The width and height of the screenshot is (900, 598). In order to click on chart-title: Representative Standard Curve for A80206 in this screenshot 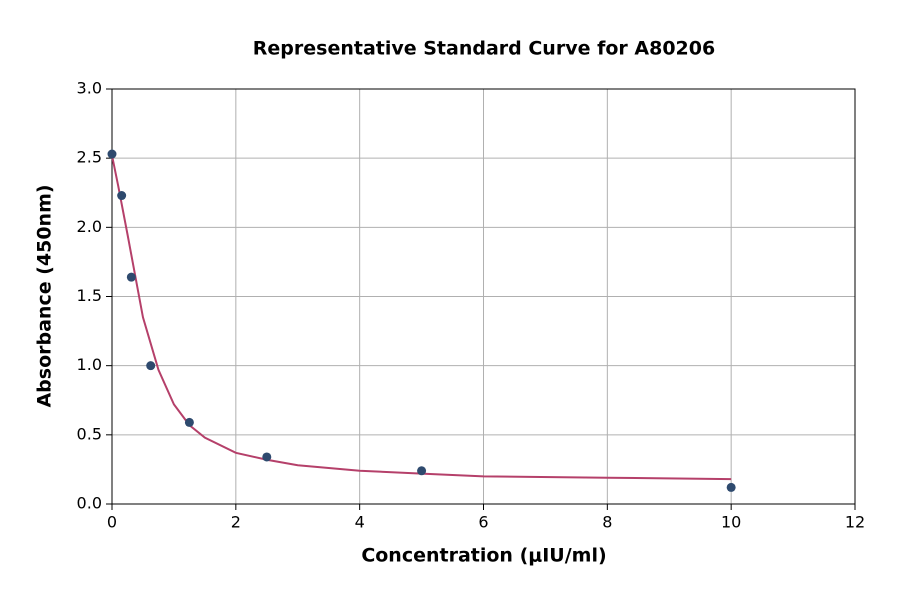, I will do `click(484, 49)`.